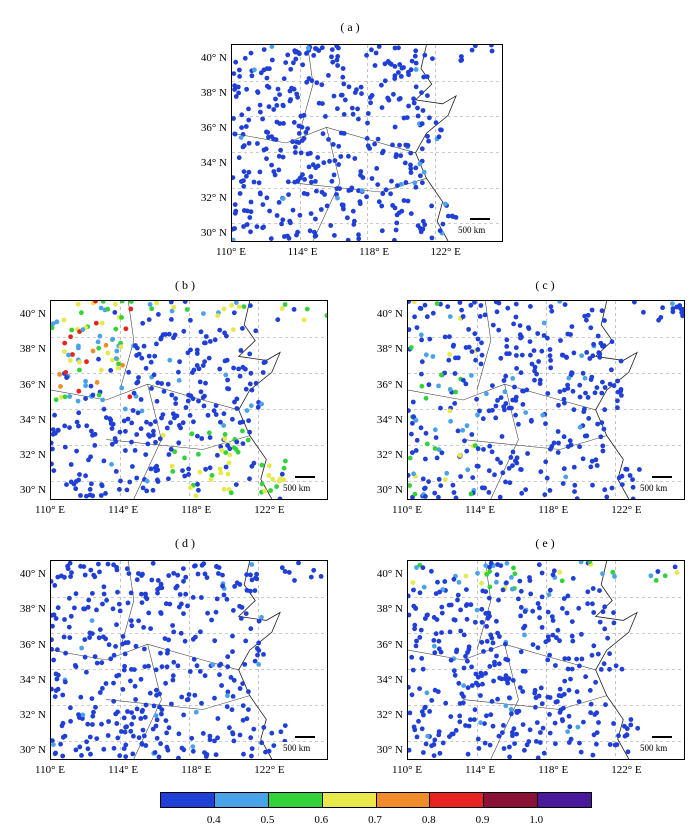  What do you see at coordinates (213, 58) in the screenshot?
I see `y-tick-label: 40° N` at bounding box center [213, 58].